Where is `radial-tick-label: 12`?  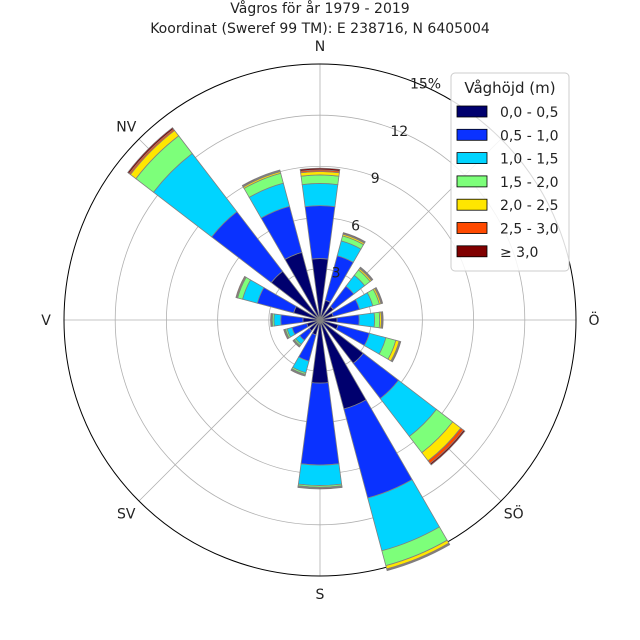
radial-tick-label: 12 is located at coordinates (399, 132).